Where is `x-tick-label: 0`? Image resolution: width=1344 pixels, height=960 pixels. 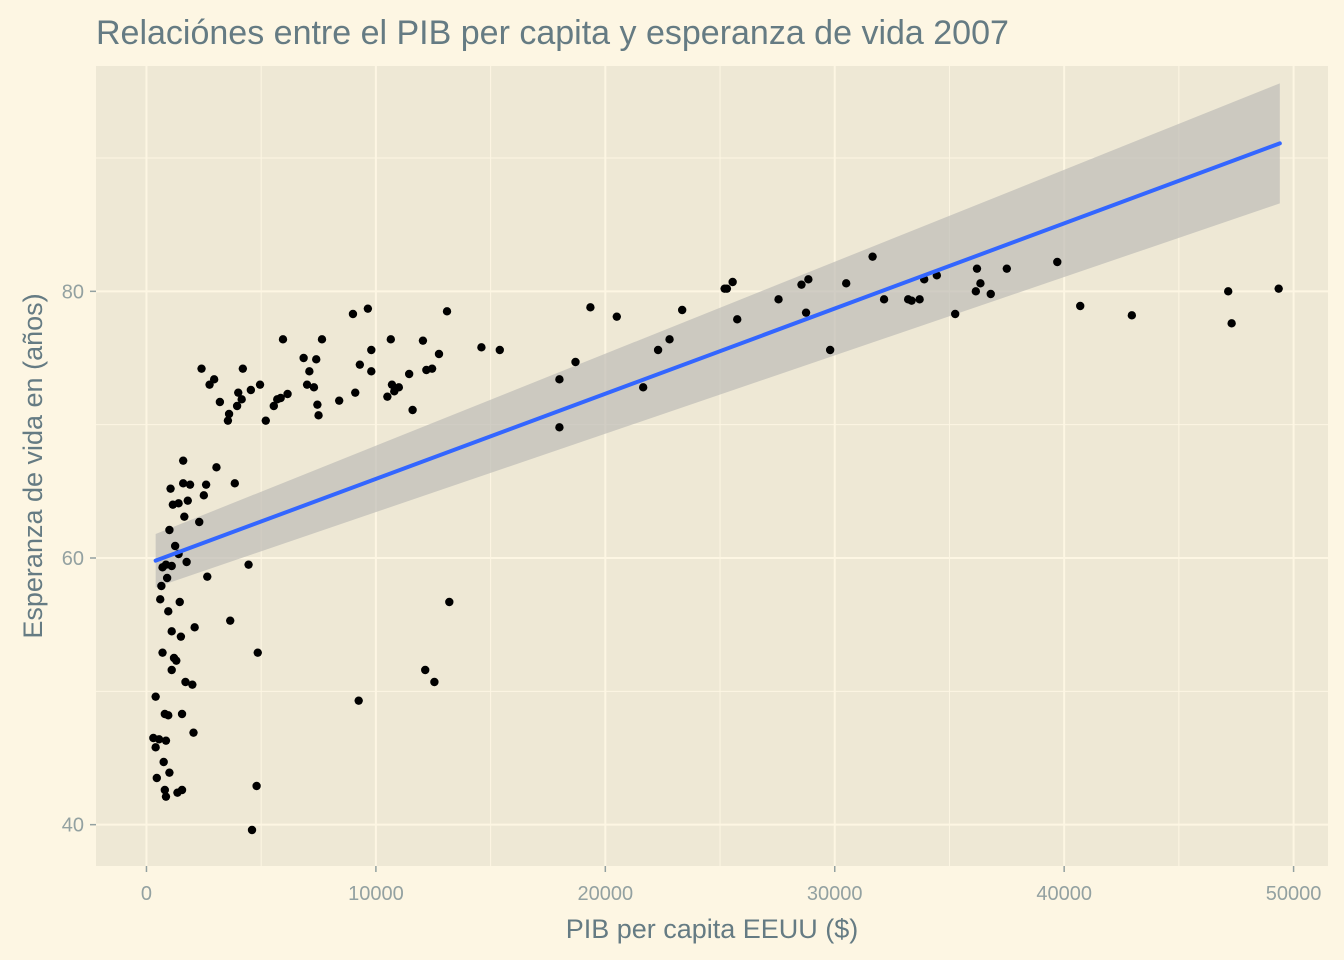 x-tick-label: 0 is located at coordinates (146, 894).